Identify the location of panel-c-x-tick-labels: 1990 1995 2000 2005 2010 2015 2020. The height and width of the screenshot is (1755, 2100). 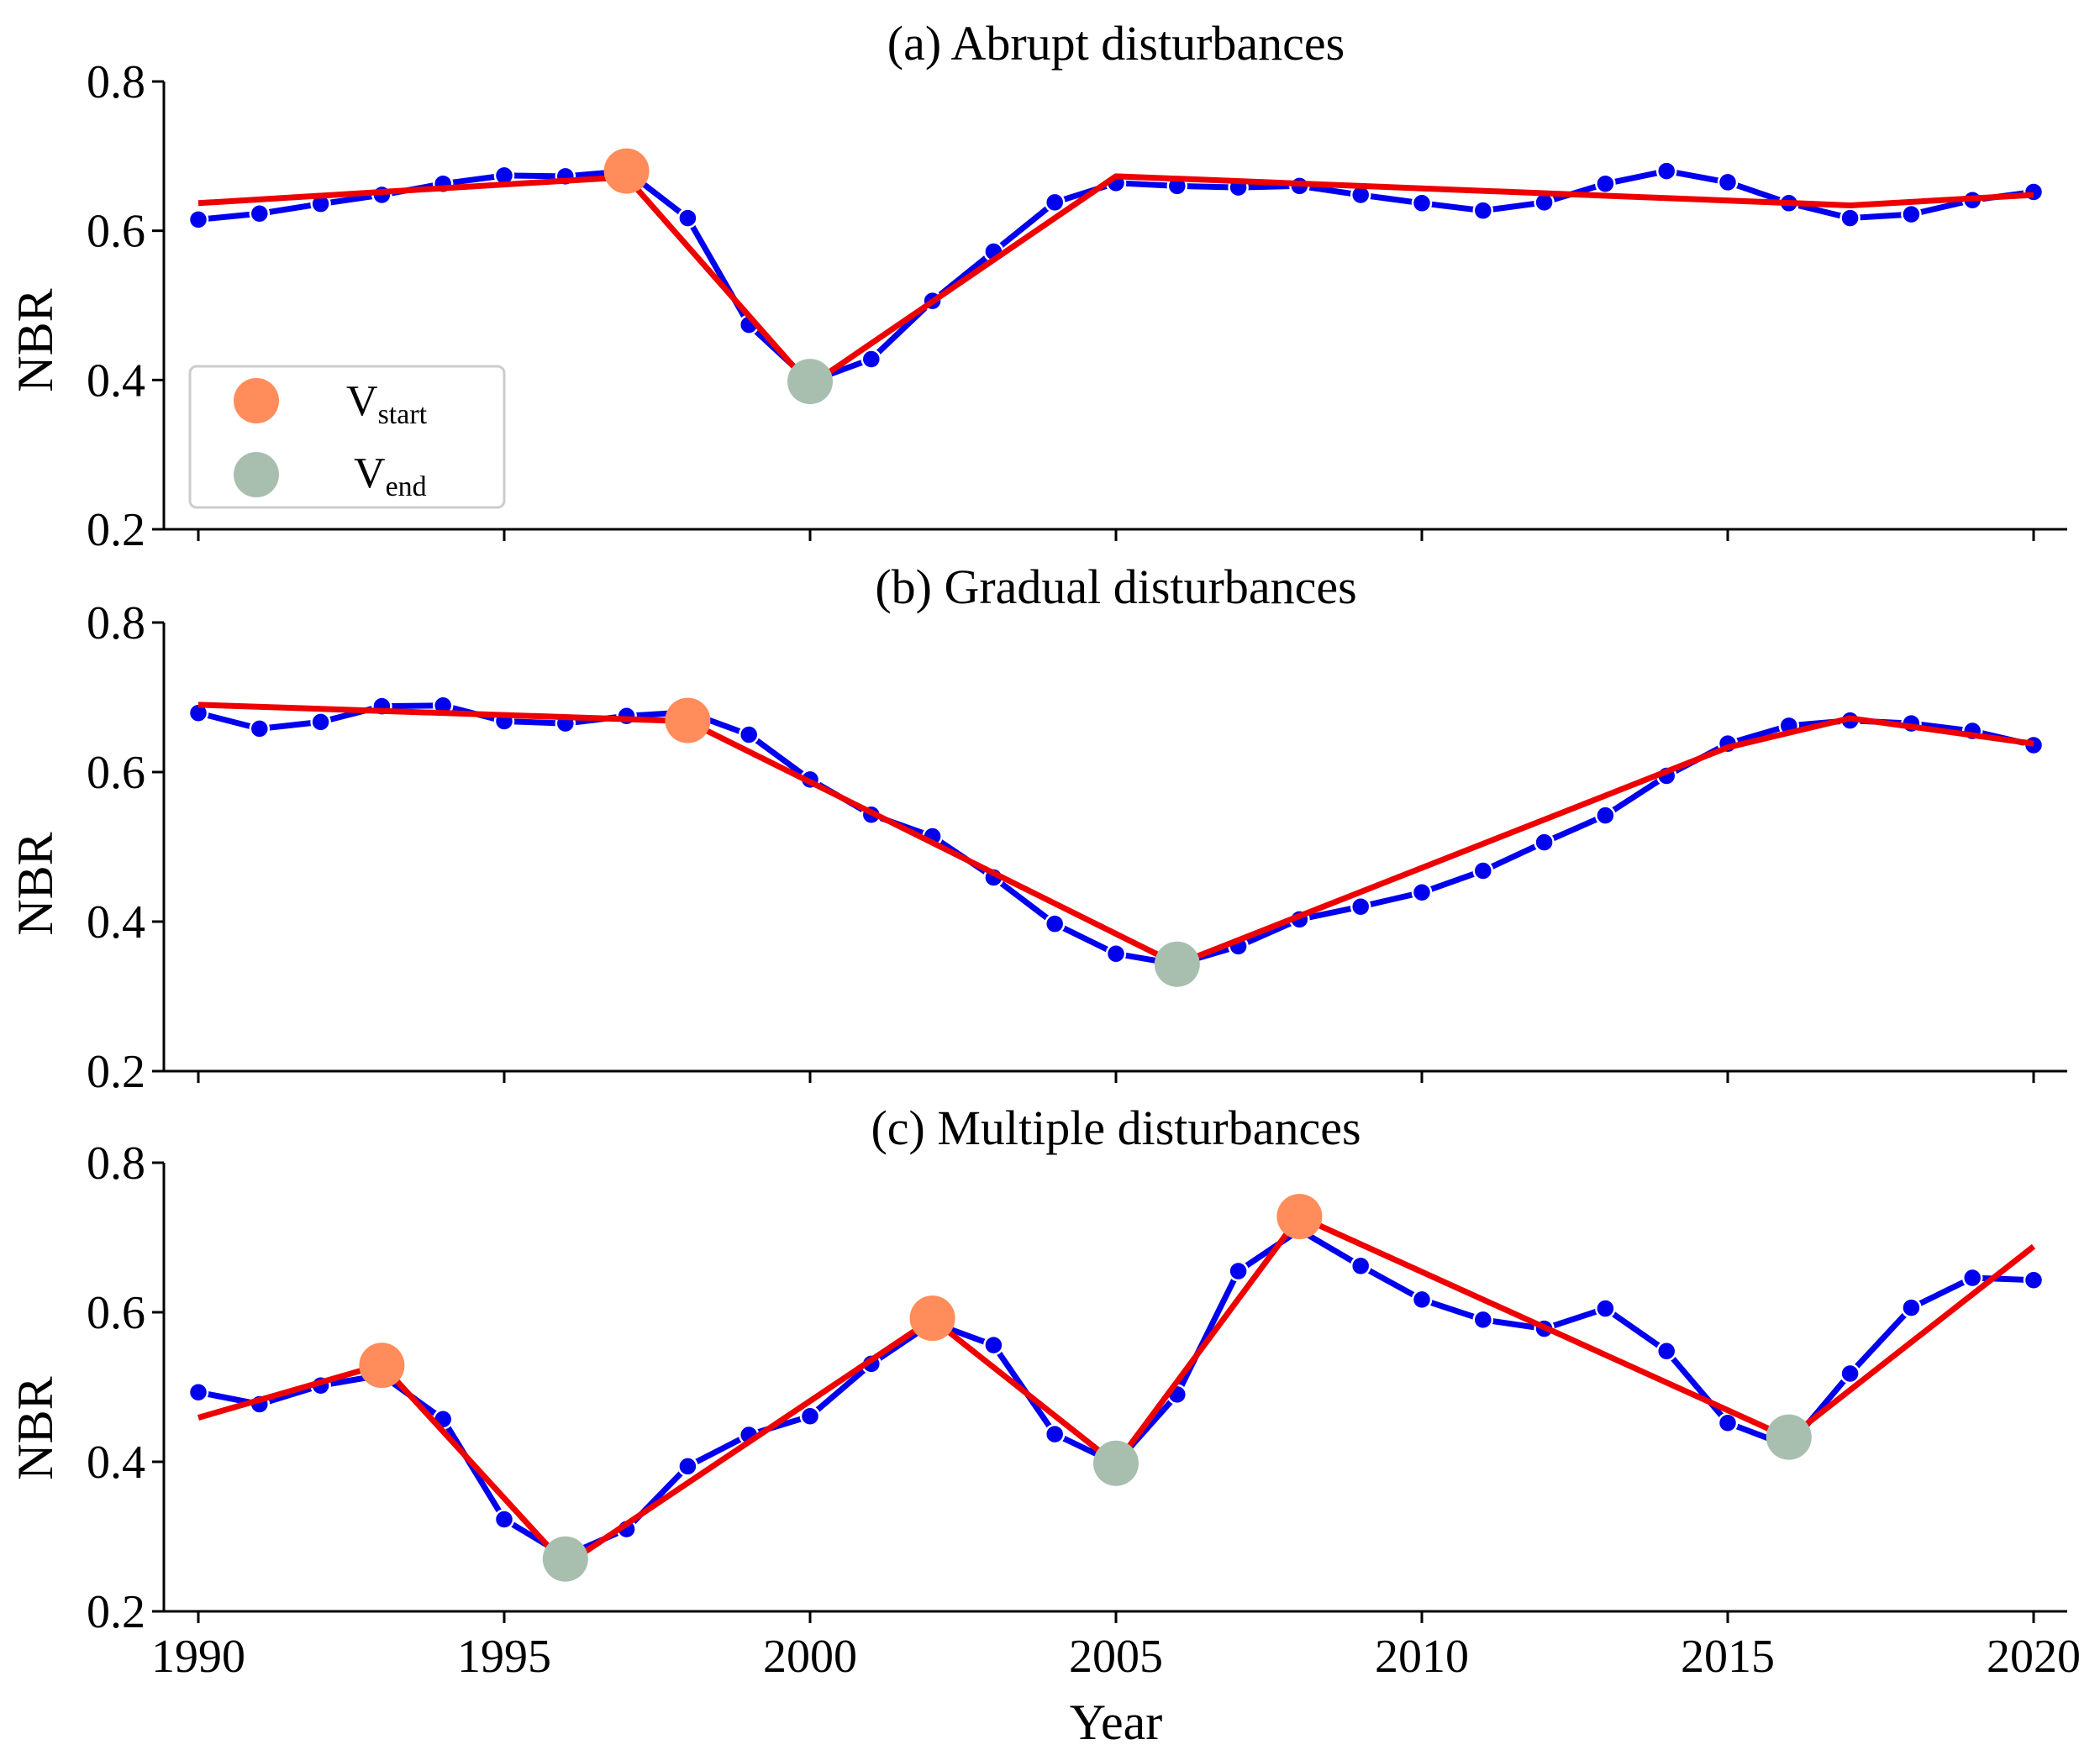
(1116, 1657).